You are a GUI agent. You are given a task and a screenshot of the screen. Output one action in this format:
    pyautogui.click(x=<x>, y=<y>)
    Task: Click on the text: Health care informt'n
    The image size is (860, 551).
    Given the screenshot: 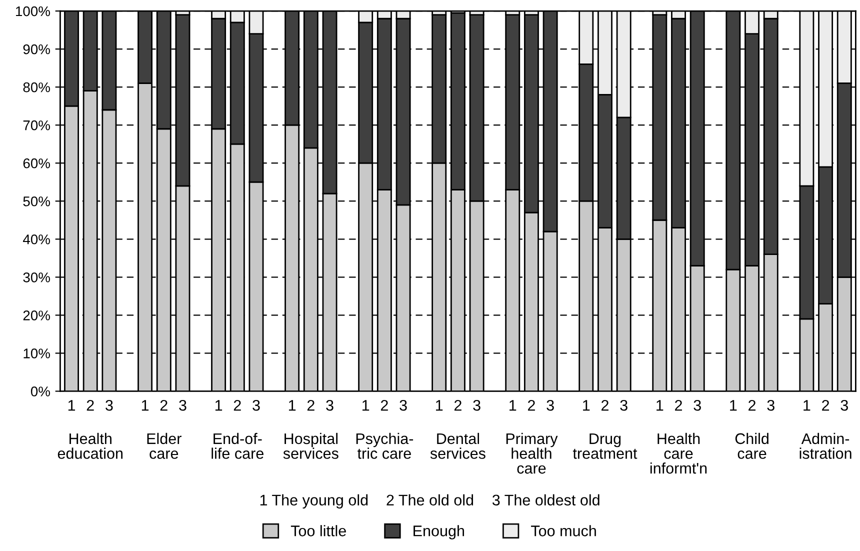 What is the action you would take?
    pyautogui.click(x=678, y=453)
    